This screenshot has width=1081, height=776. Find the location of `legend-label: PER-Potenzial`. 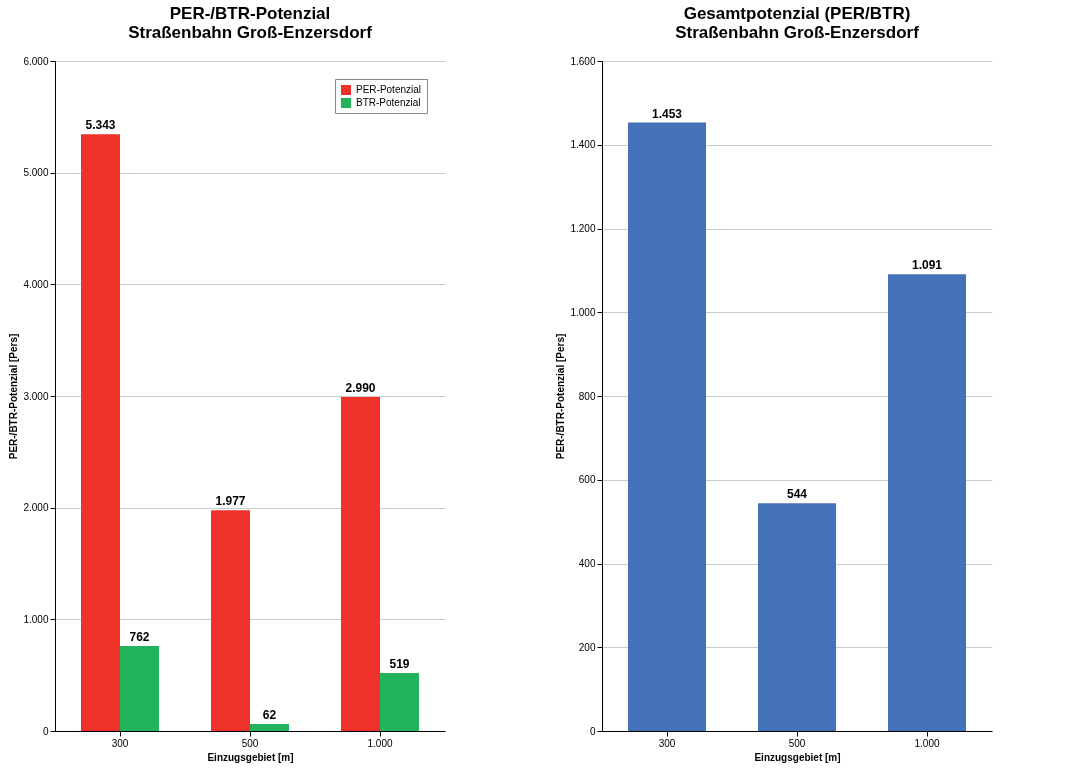

legend-label: PER-Potenzial is located at coordinates (389, 89).